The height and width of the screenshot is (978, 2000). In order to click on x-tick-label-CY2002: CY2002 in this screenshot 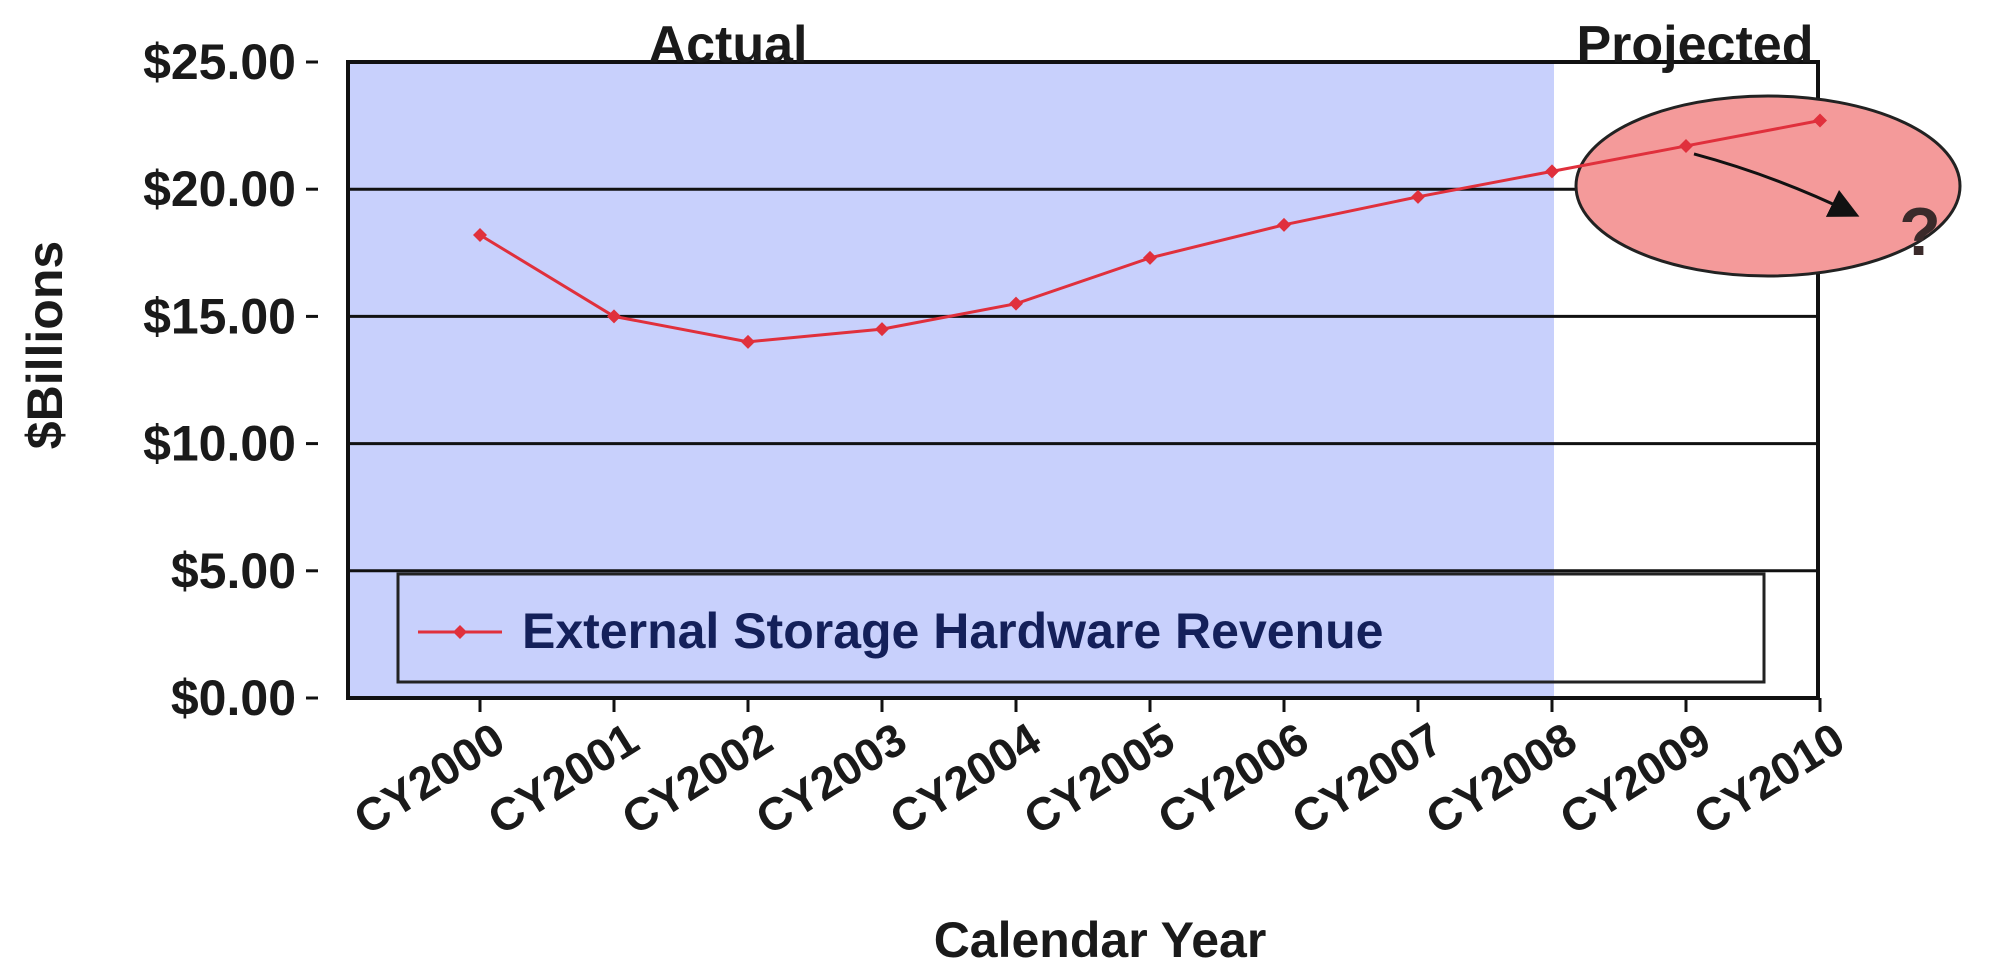, I will do `click(697, 778)`.